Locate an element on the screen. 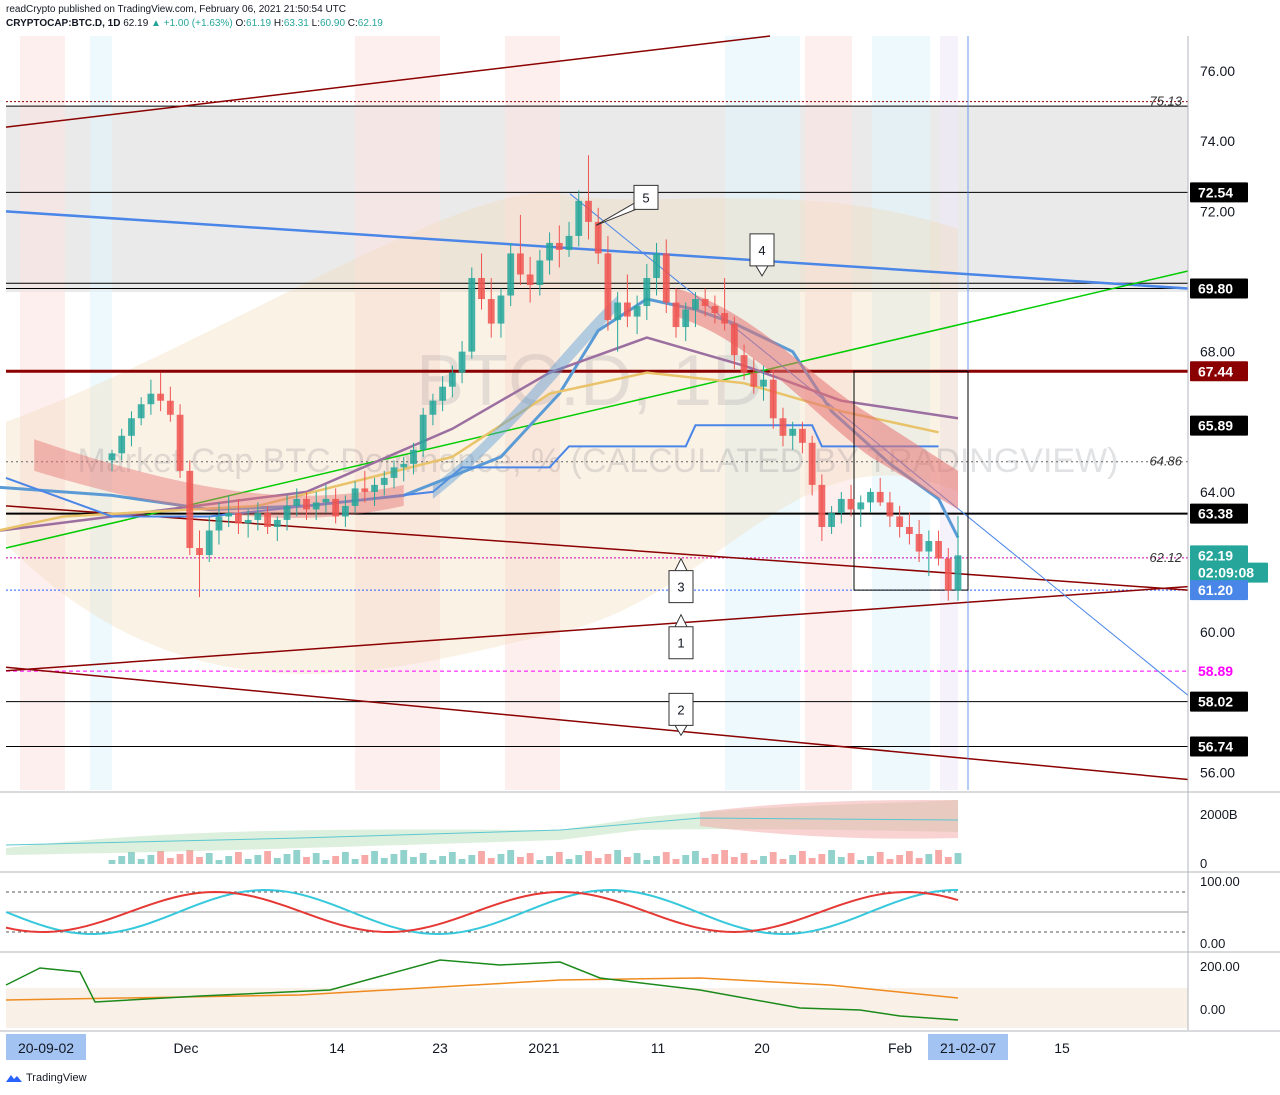 The image size is (1280, 1095). callout-label: 4 is located at coordinates (761, 250).